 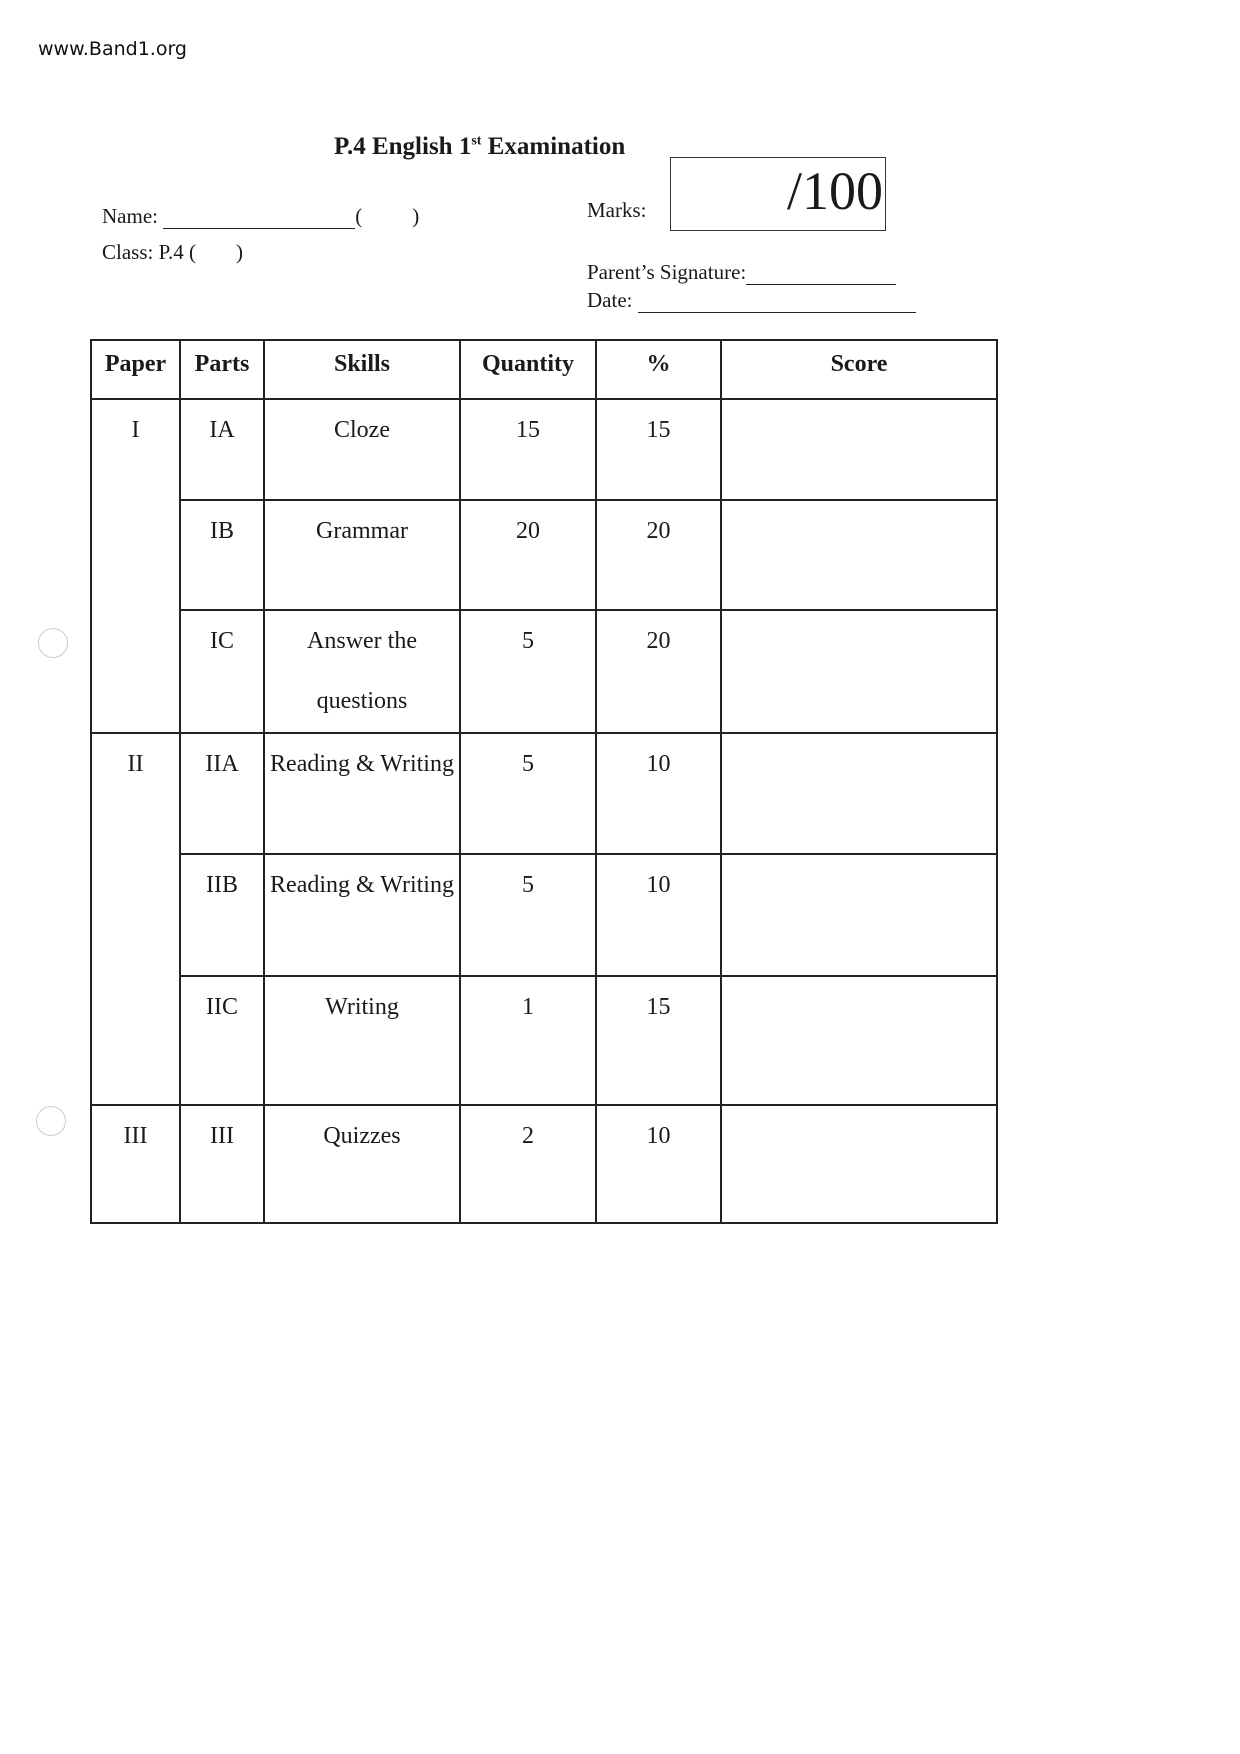 What do you see at coordinates (222, 793) in the screenshot?
I see `cell-part: IIA` at bounding box center [222, 793].